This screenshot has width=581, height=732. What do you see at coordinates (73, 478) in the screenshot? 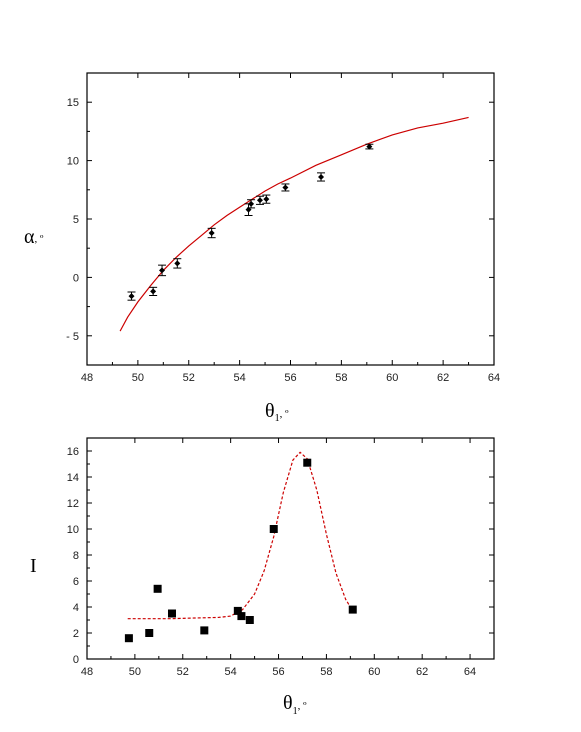
I see `y-tick-label: 14` at bounding box center [73, 478].